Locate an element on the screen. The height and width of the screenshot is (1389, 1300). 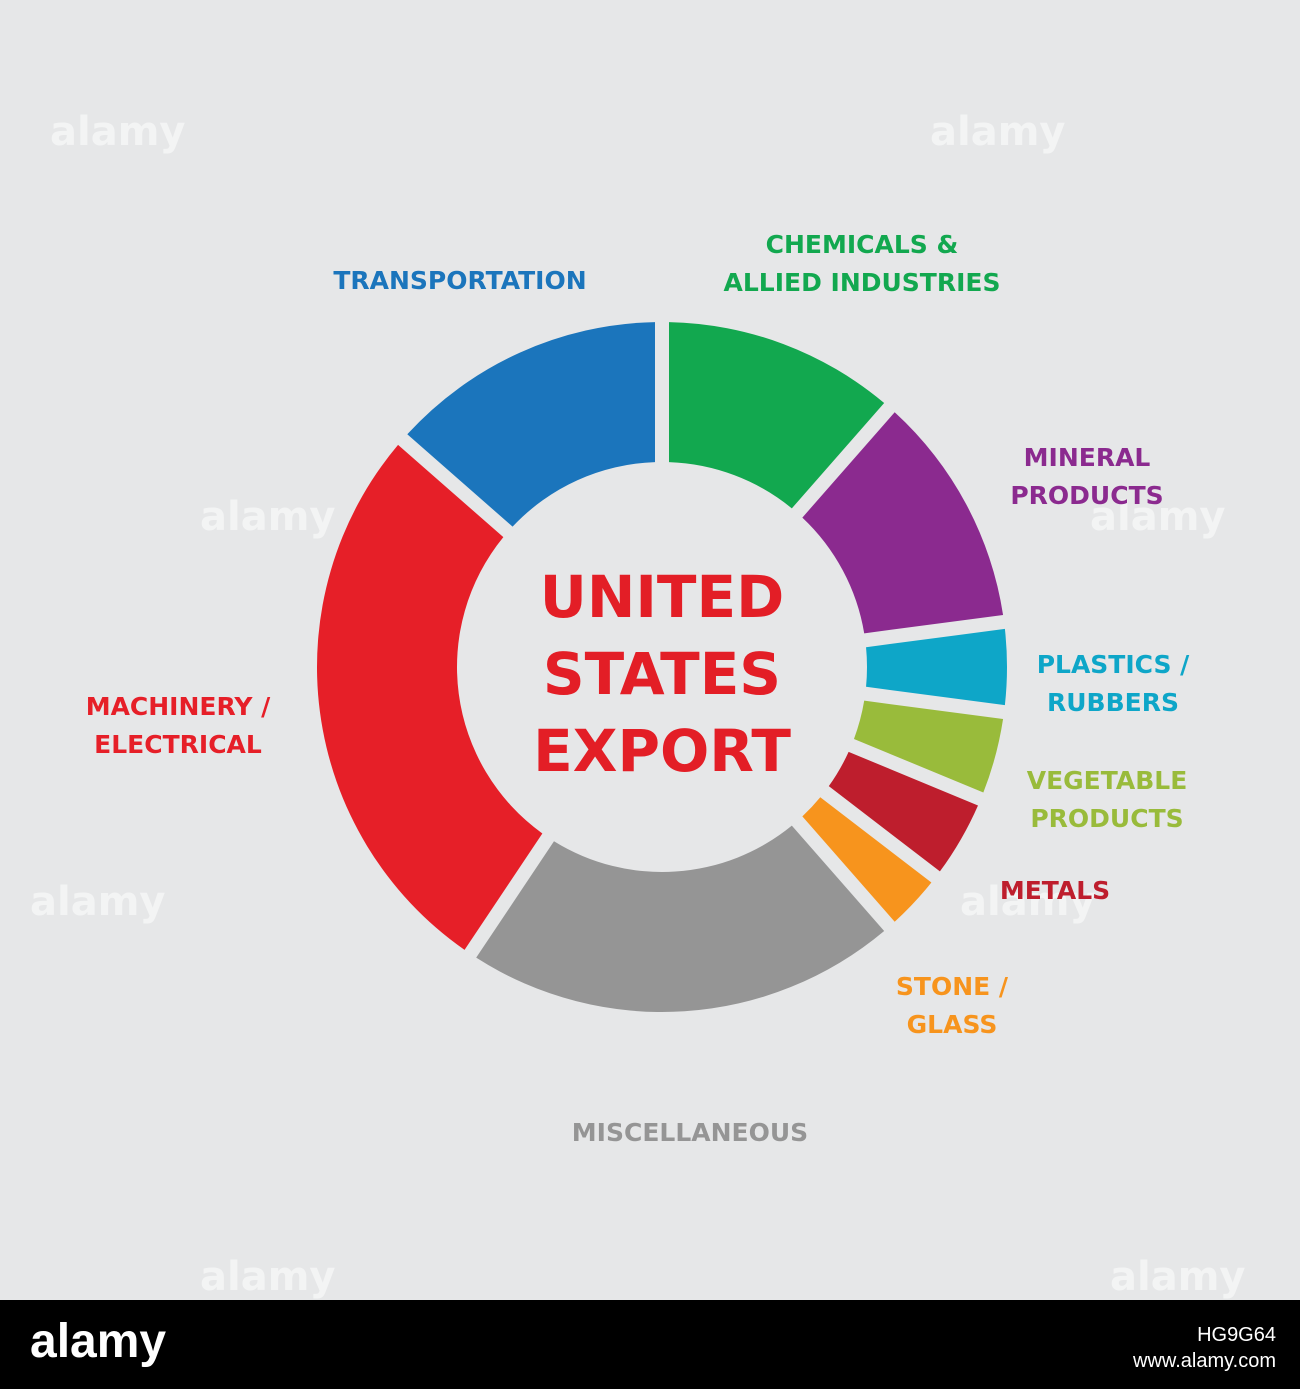
footer-bar: alamy HG9G64 www.alamy.com is located at coordinates (650, 1344).